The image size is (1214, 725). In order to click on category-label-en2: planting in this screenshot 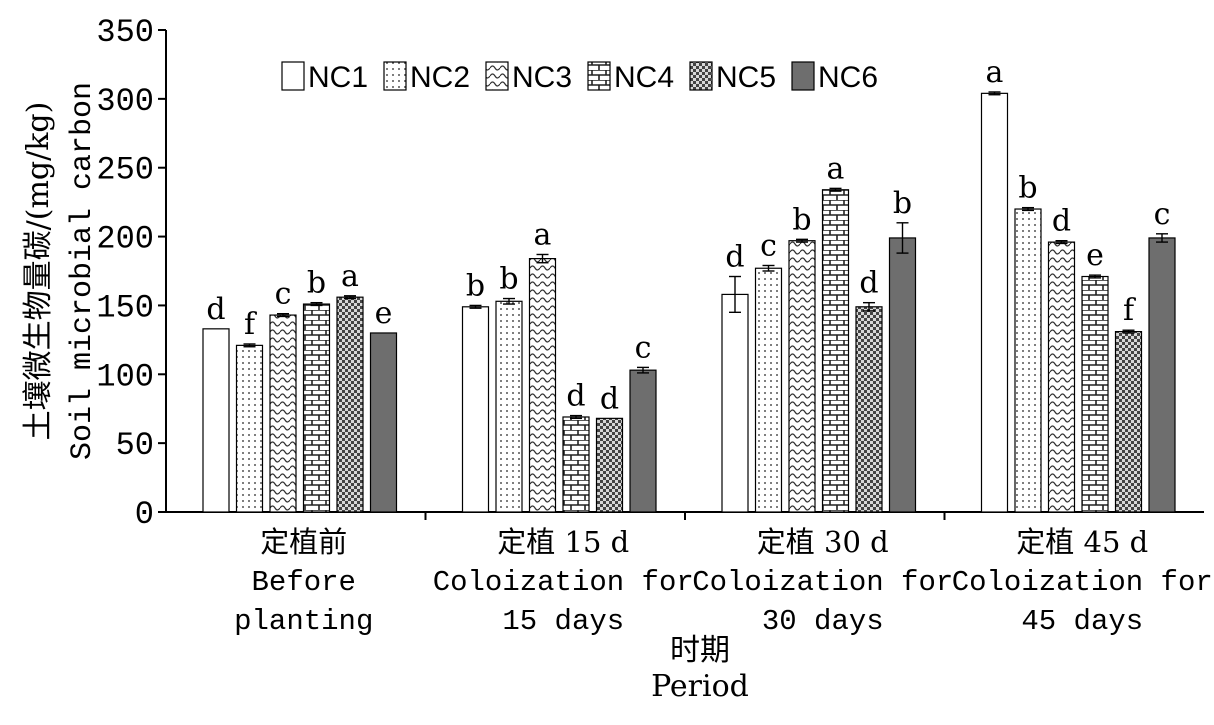, I will do `click(303, 621)`.